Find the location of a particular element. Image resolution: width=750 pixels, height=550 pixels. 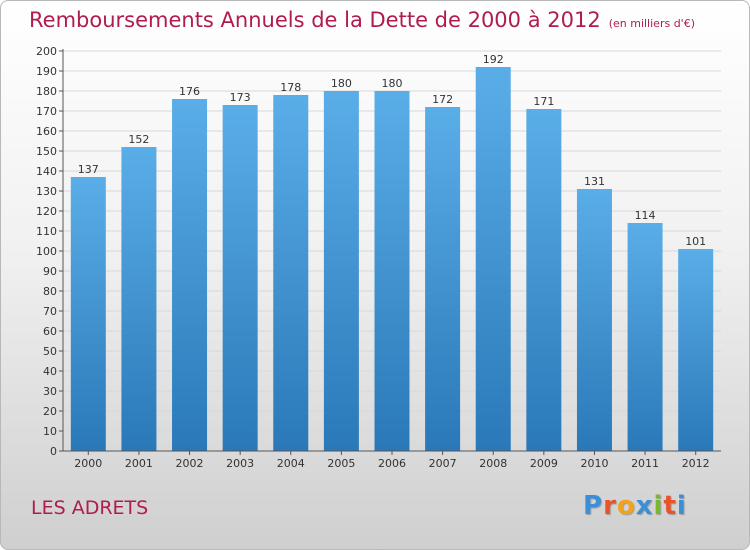

y-tick-label: 20 is located at coordinates (50, 411).